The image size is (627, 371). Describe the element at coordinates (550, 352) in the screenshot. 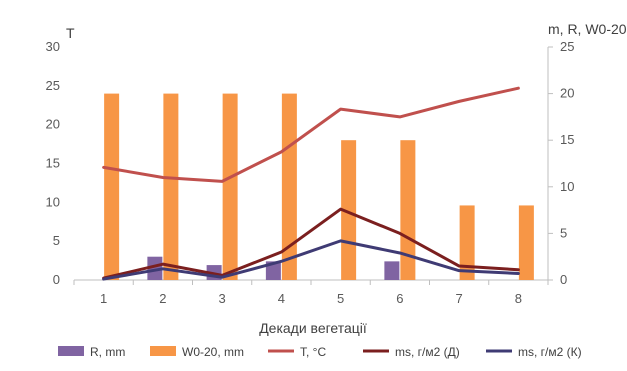

I see `legend-label-4: ms, г/м2 (К)` at that location.